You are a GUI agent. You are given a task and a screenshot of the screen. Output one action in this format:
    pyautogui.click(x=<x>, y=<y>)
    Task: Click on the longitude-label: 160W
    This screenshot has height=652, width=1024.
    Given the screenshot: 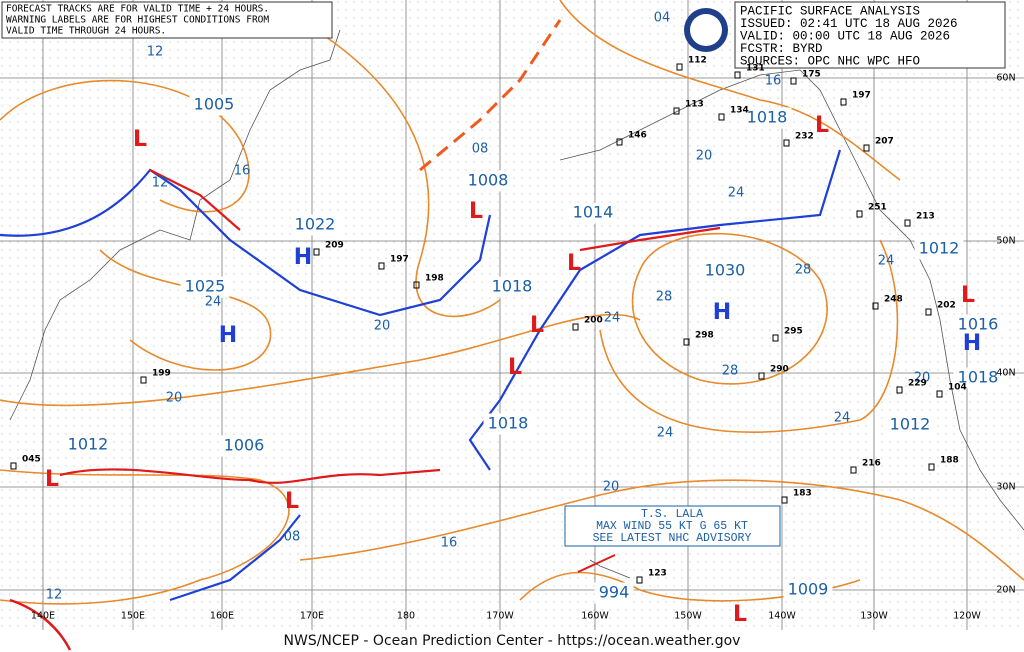 What is the action you would take?
    pyautogui.click(x=595, y=616)
    